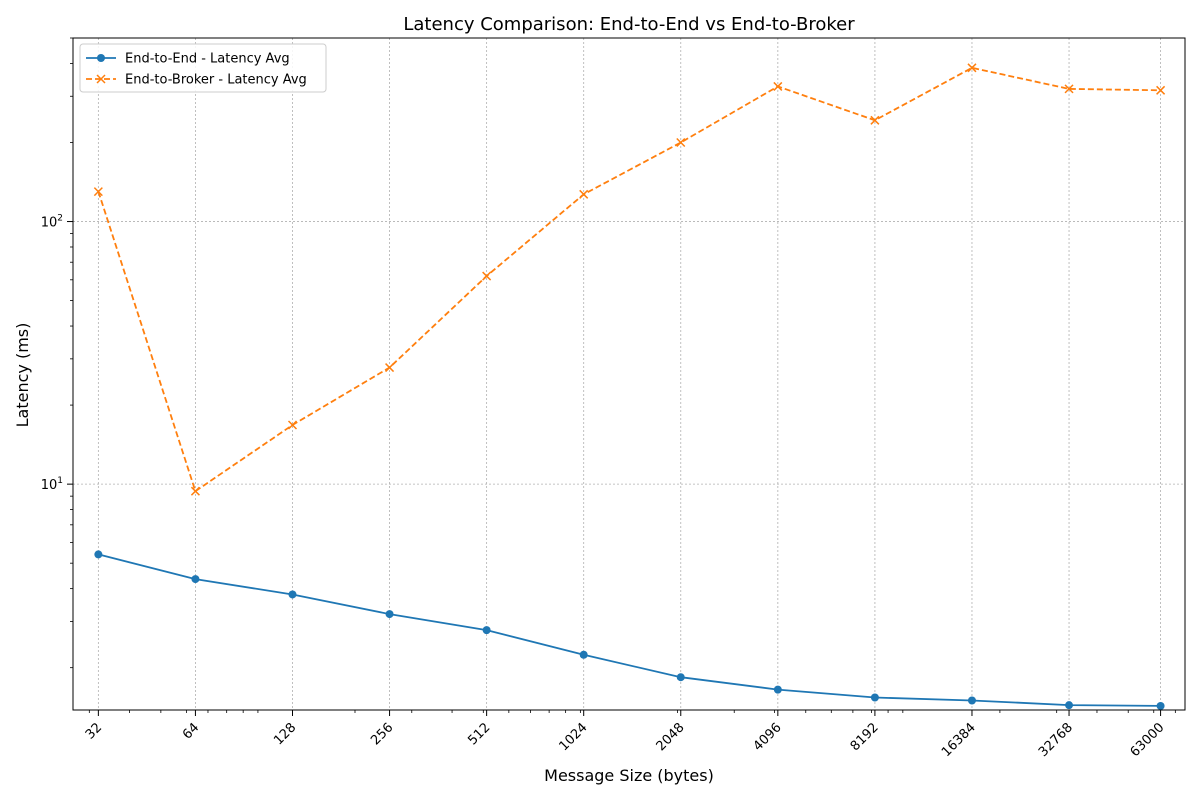 The image size is (1200, 804). Describe the element at coordinates (207, 59) in the screenshot. I see `legend-label: End-to-End - Latency Avg` at that location.